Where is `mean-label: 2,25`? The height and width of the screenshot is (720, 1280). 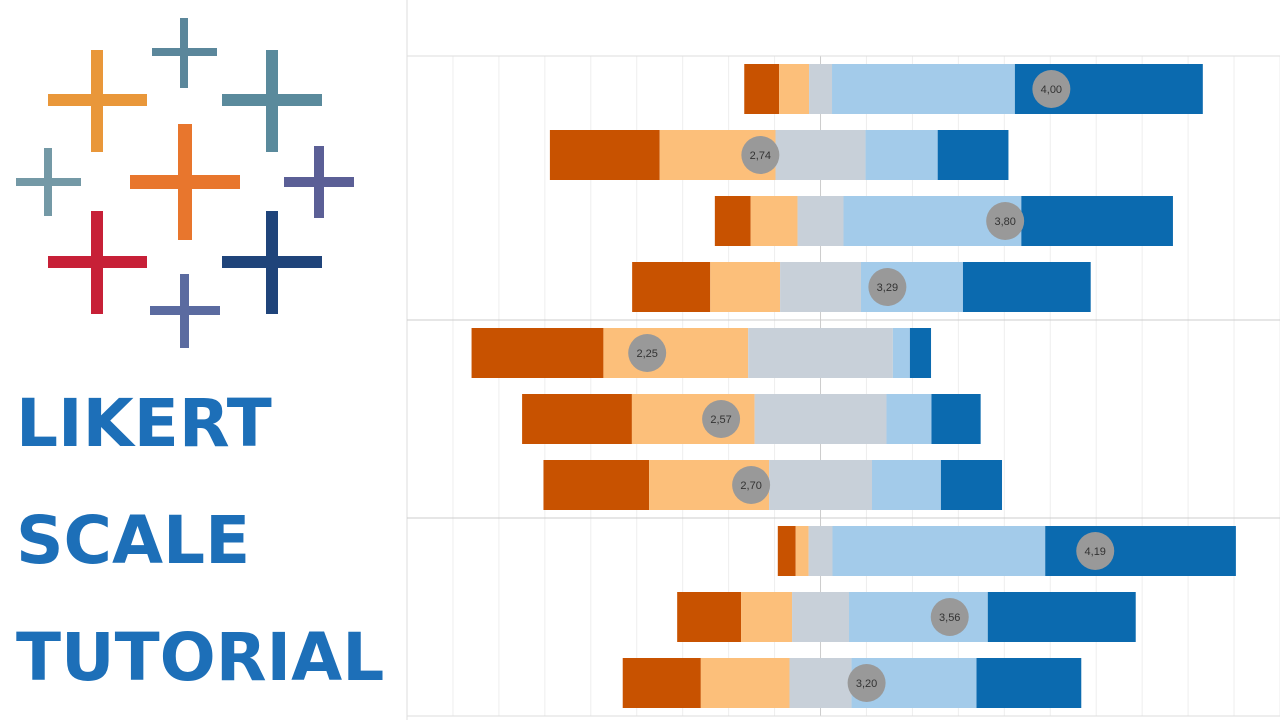
mean-label: 2,25 is located at coordinates (646, 354).